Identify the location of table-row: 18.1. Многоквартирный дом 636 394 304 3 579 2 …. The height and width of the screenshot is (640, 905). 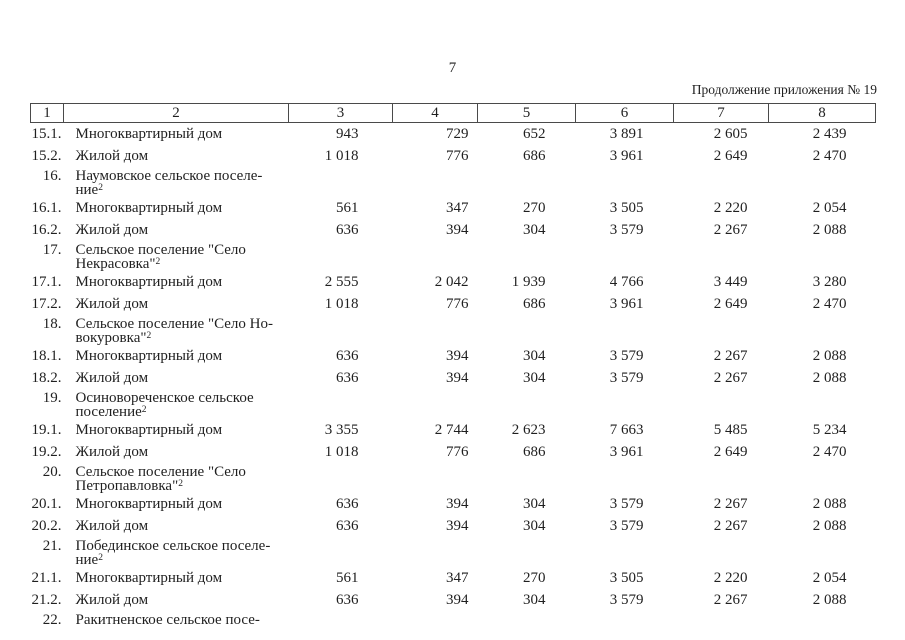
(453, 356).